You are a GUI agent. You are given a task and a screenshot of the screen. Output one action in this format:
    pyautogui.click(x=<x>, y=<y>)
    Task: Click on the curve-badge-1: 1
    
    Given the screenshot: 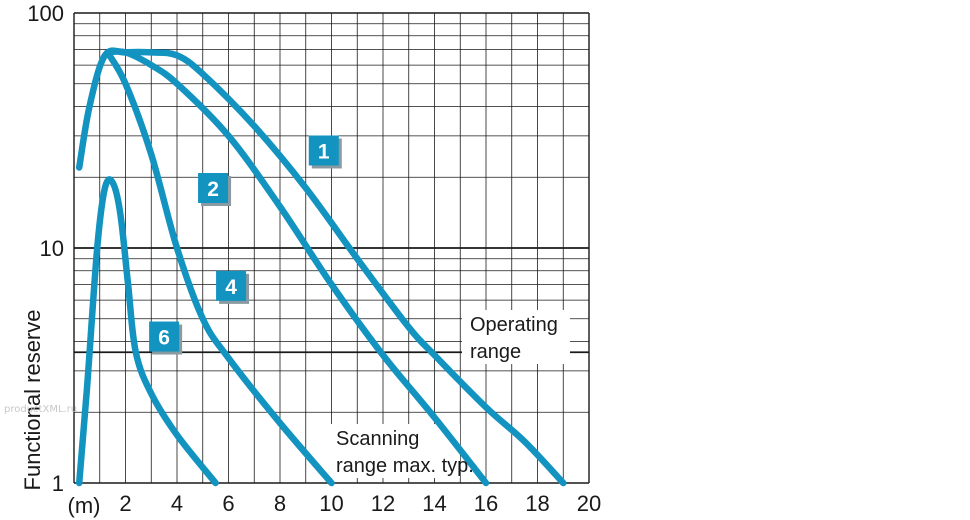 What is the action you would take?
    pyautogui.click(x=325, y=152)
    